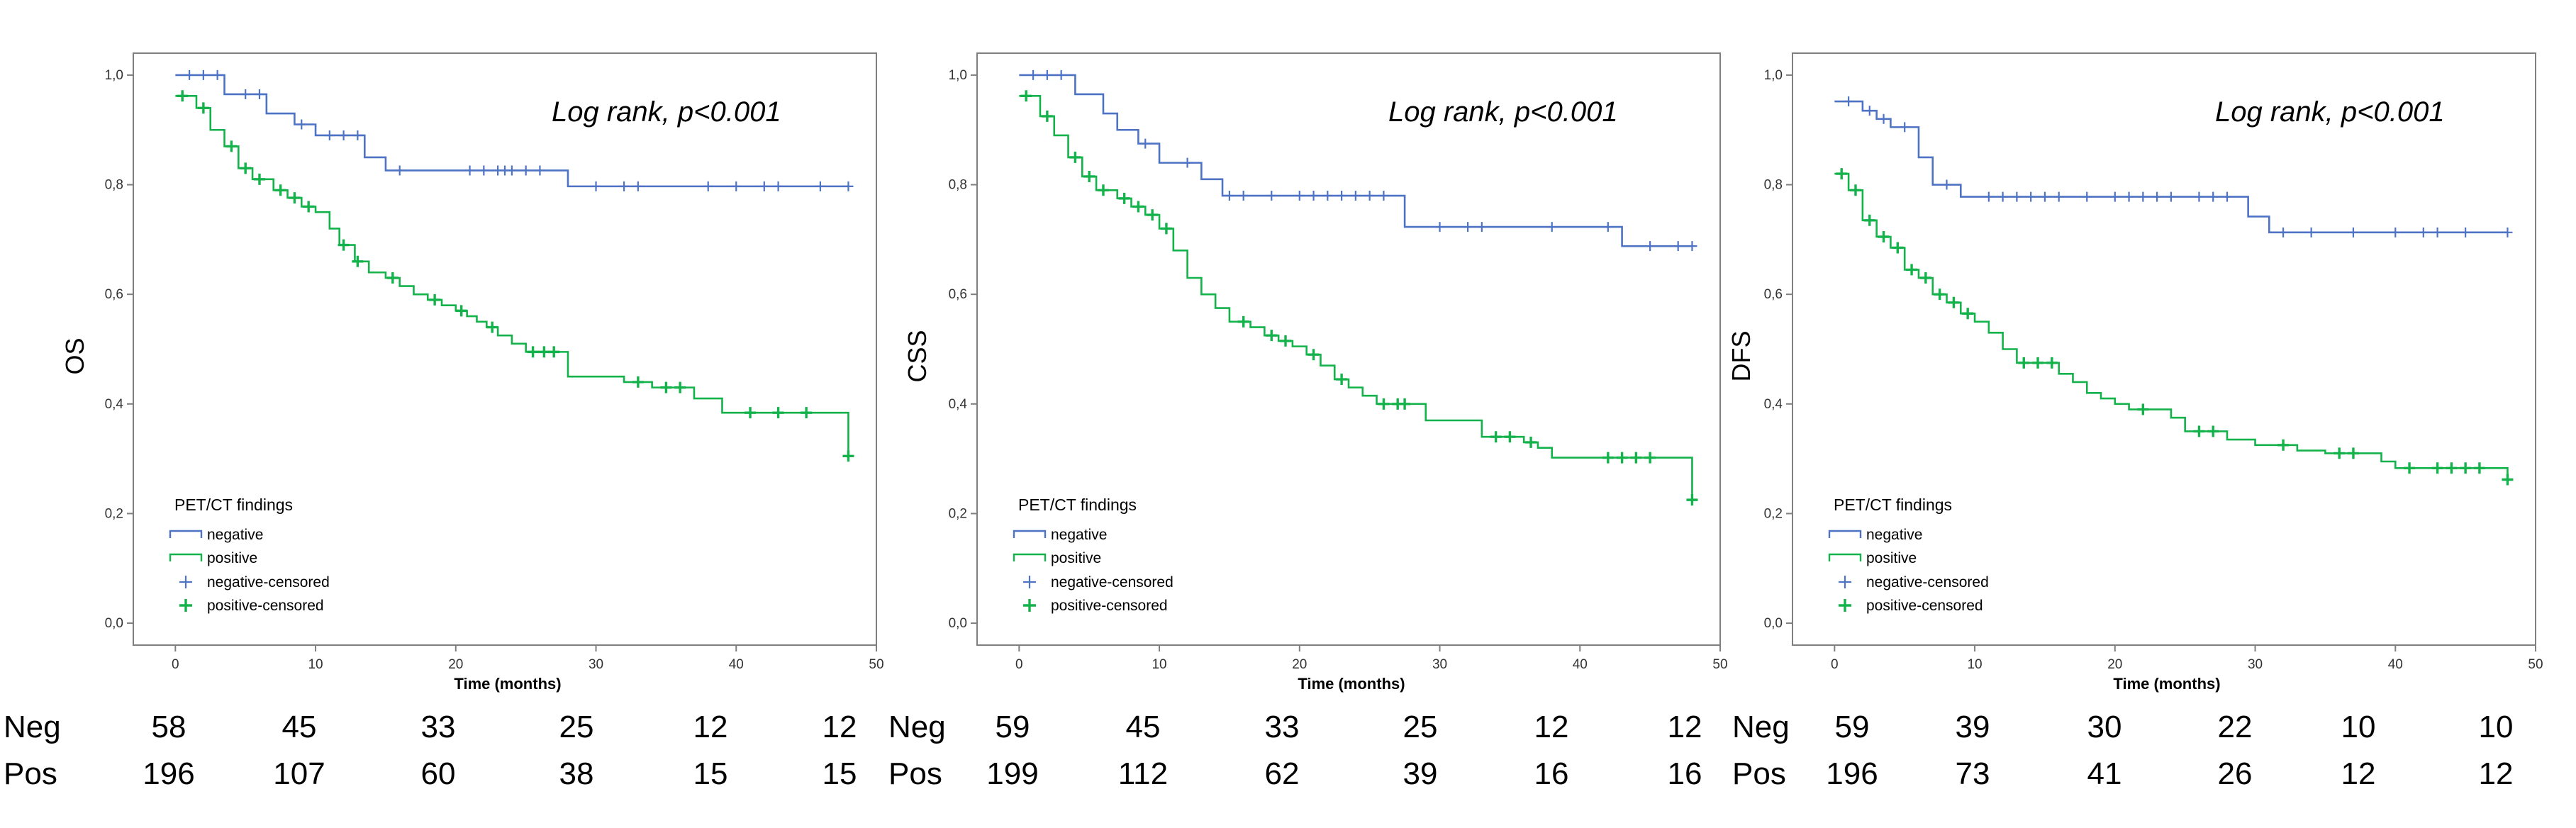 The height and width of the screenshot is (828, 2576). Describe the element at coordinates (1973, 773) in the screenshot. I see `risk-pos-value: 73` at that location.